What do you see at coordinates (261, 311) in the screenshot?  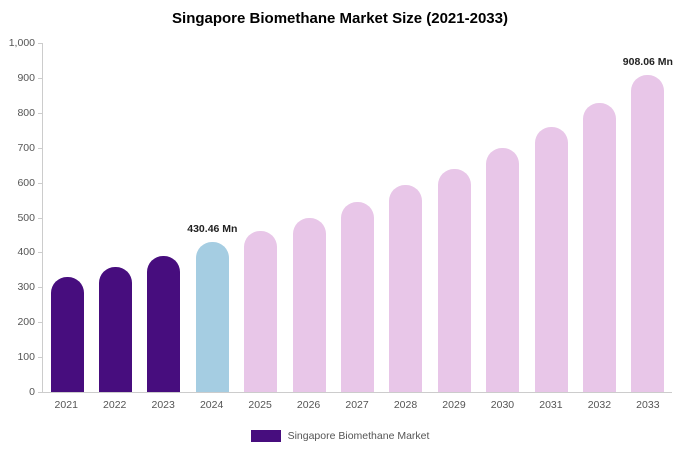 I see `bar-2025` at bounding box center [261, 311].